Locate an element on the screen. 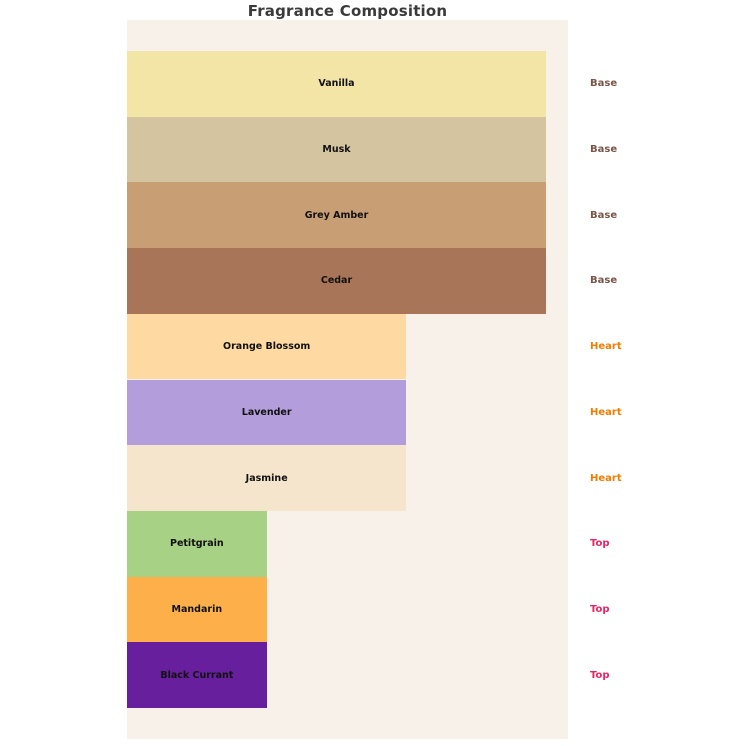  category-label-heart-6: Heart is located at coordinates (606, 478).